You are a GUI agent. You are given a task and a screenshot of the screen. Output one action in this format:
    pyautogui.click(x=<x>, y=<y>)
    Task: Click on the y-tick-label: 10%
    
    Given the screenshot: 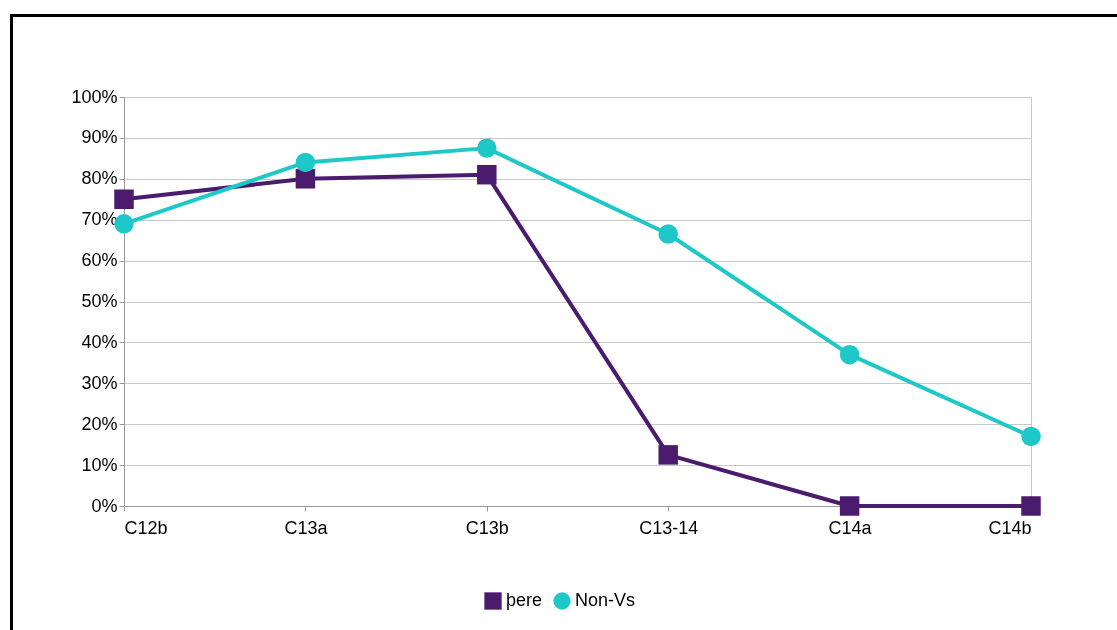 What is the action you would take?
    pyautogui.click(x=99, y=464)
    